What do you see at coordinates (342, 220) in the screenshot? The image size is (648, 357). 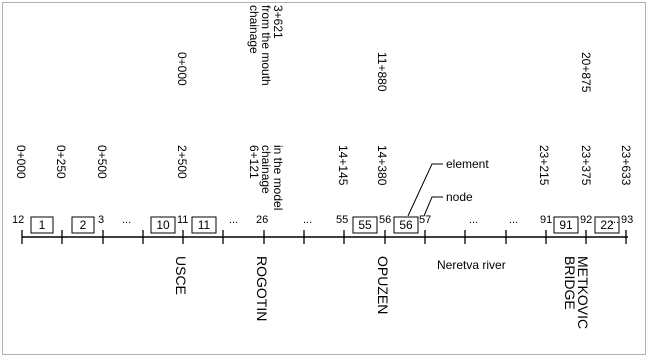 I see `node-label: 55` at bounding box center [342, 220].